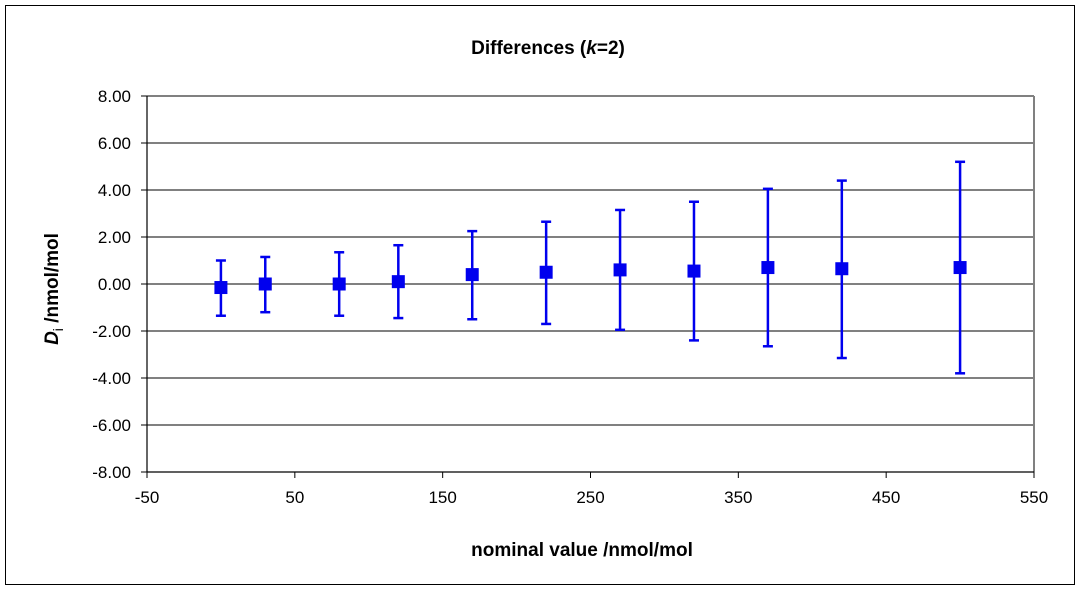 This screenshot has height=591, width=1080. What do you see at coordinates (111, 378) in the screenshot?
I see `y-tick-label: -4.00` at bounding box center [111, 378].